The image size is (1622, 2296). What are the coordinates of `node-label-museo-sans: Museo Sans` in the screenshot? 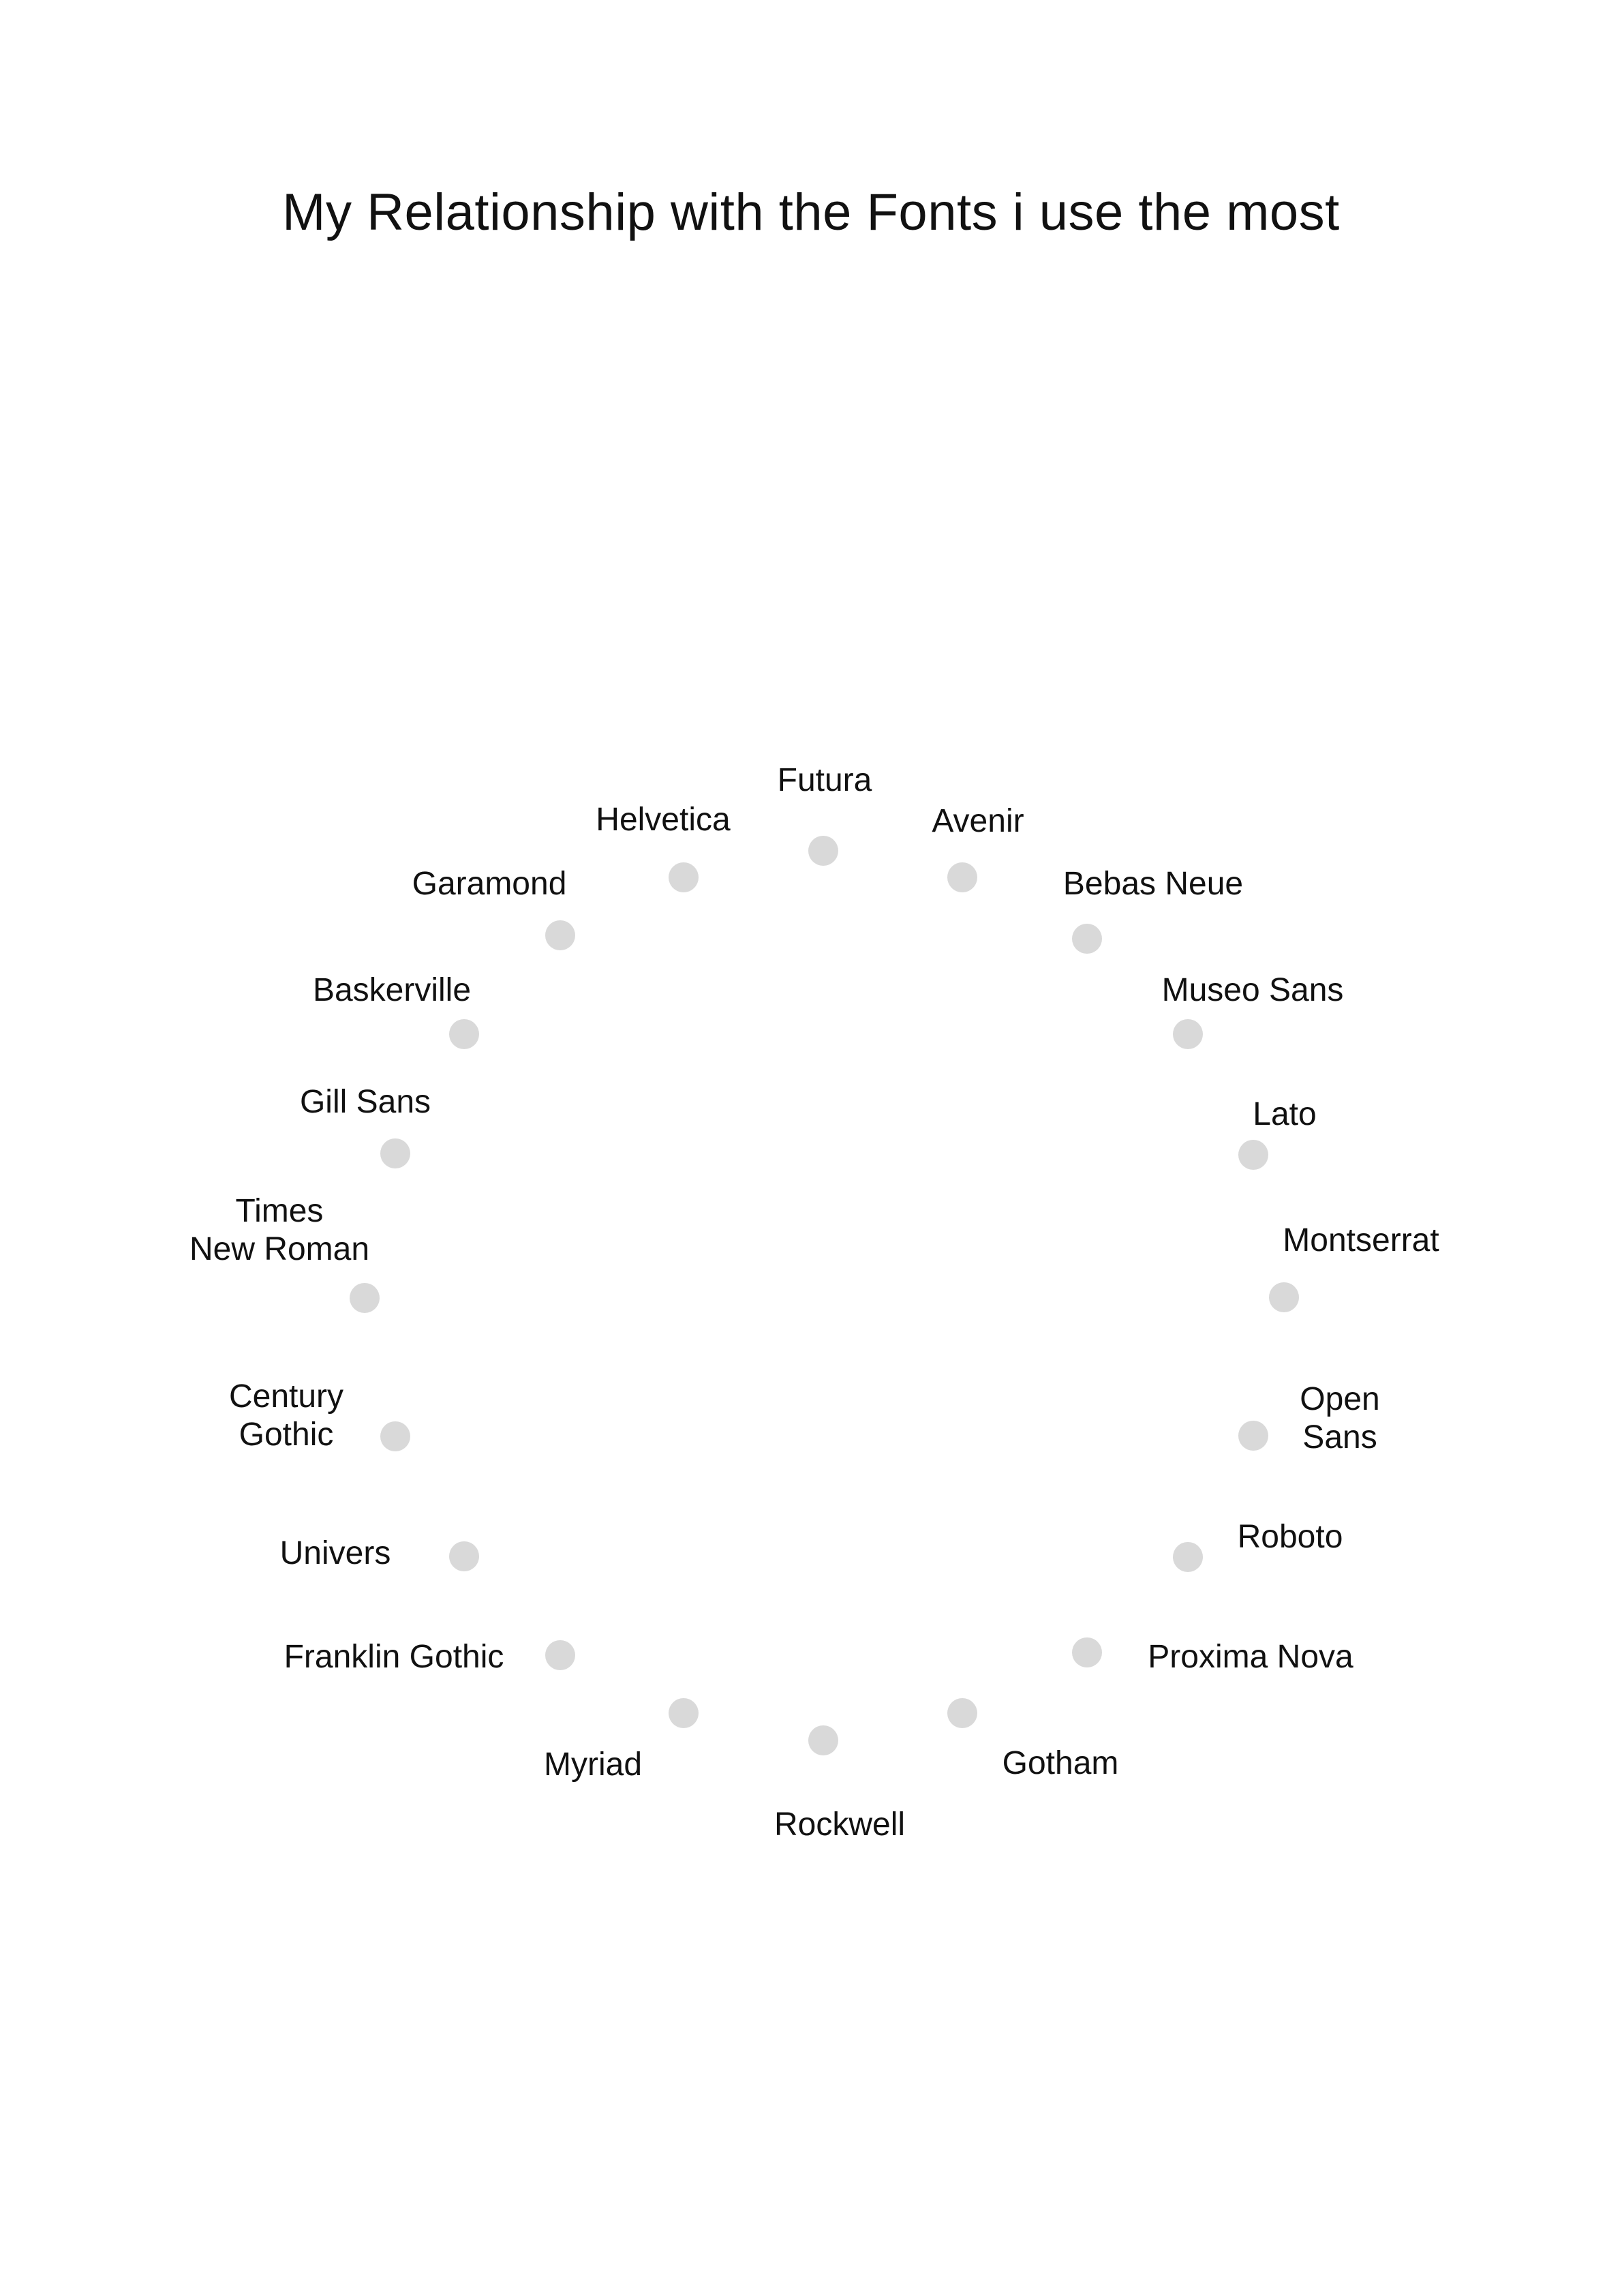 It's located at (1253, 990).